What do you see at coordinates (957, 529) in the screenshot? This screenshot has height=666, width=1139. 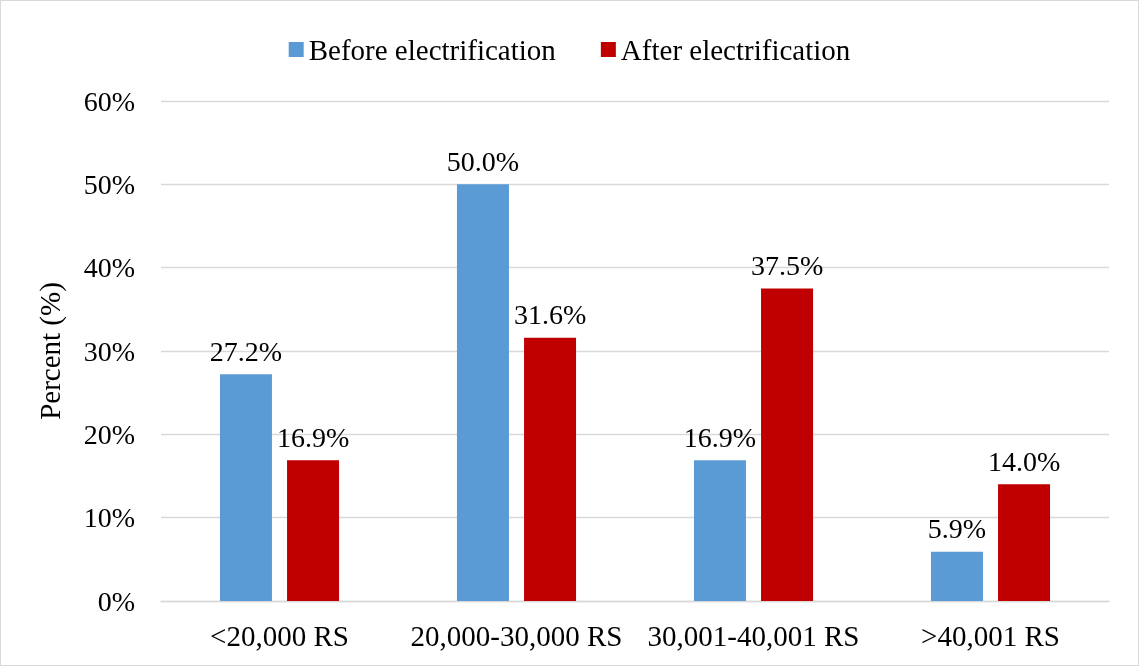 I see `data-label: 5.9%` at bounding box center [957, 529].